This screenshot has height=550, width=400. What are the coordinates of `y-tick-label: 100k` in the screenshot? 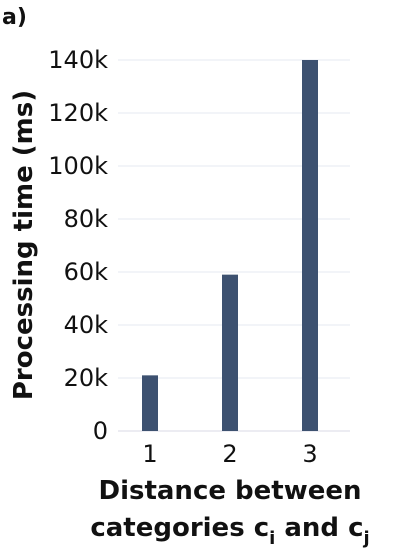 It's located at (78, 166).